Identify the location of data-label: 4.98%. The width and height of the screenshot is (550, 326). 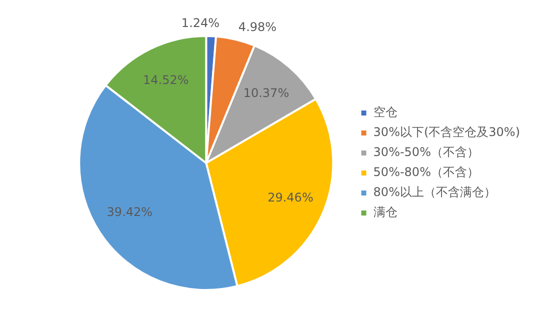
(257, 27).